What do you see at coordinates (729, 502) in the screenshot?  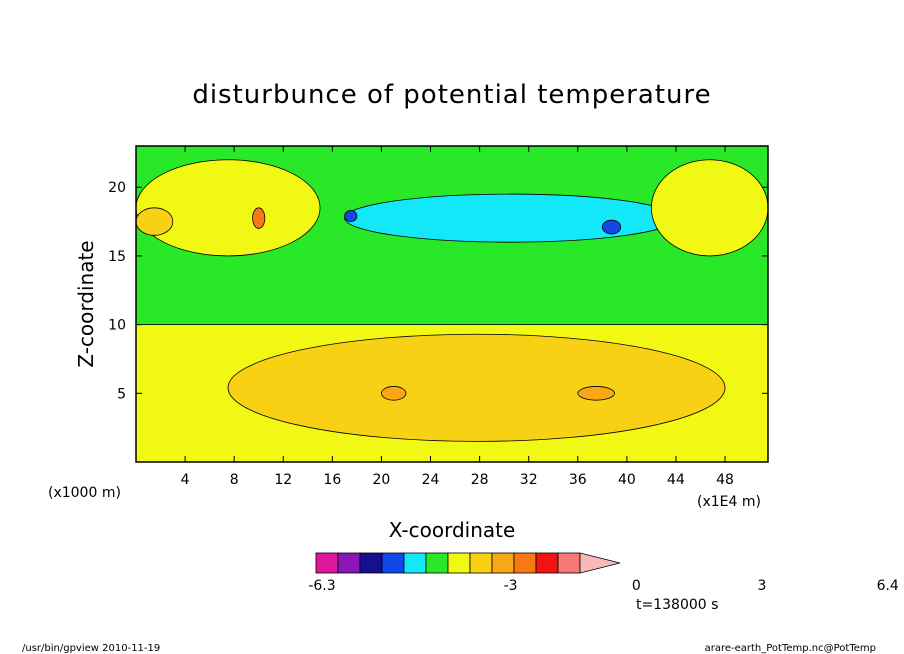 I see `x-unit-right: (x1E4 m)` at bounding box center [729, 502].